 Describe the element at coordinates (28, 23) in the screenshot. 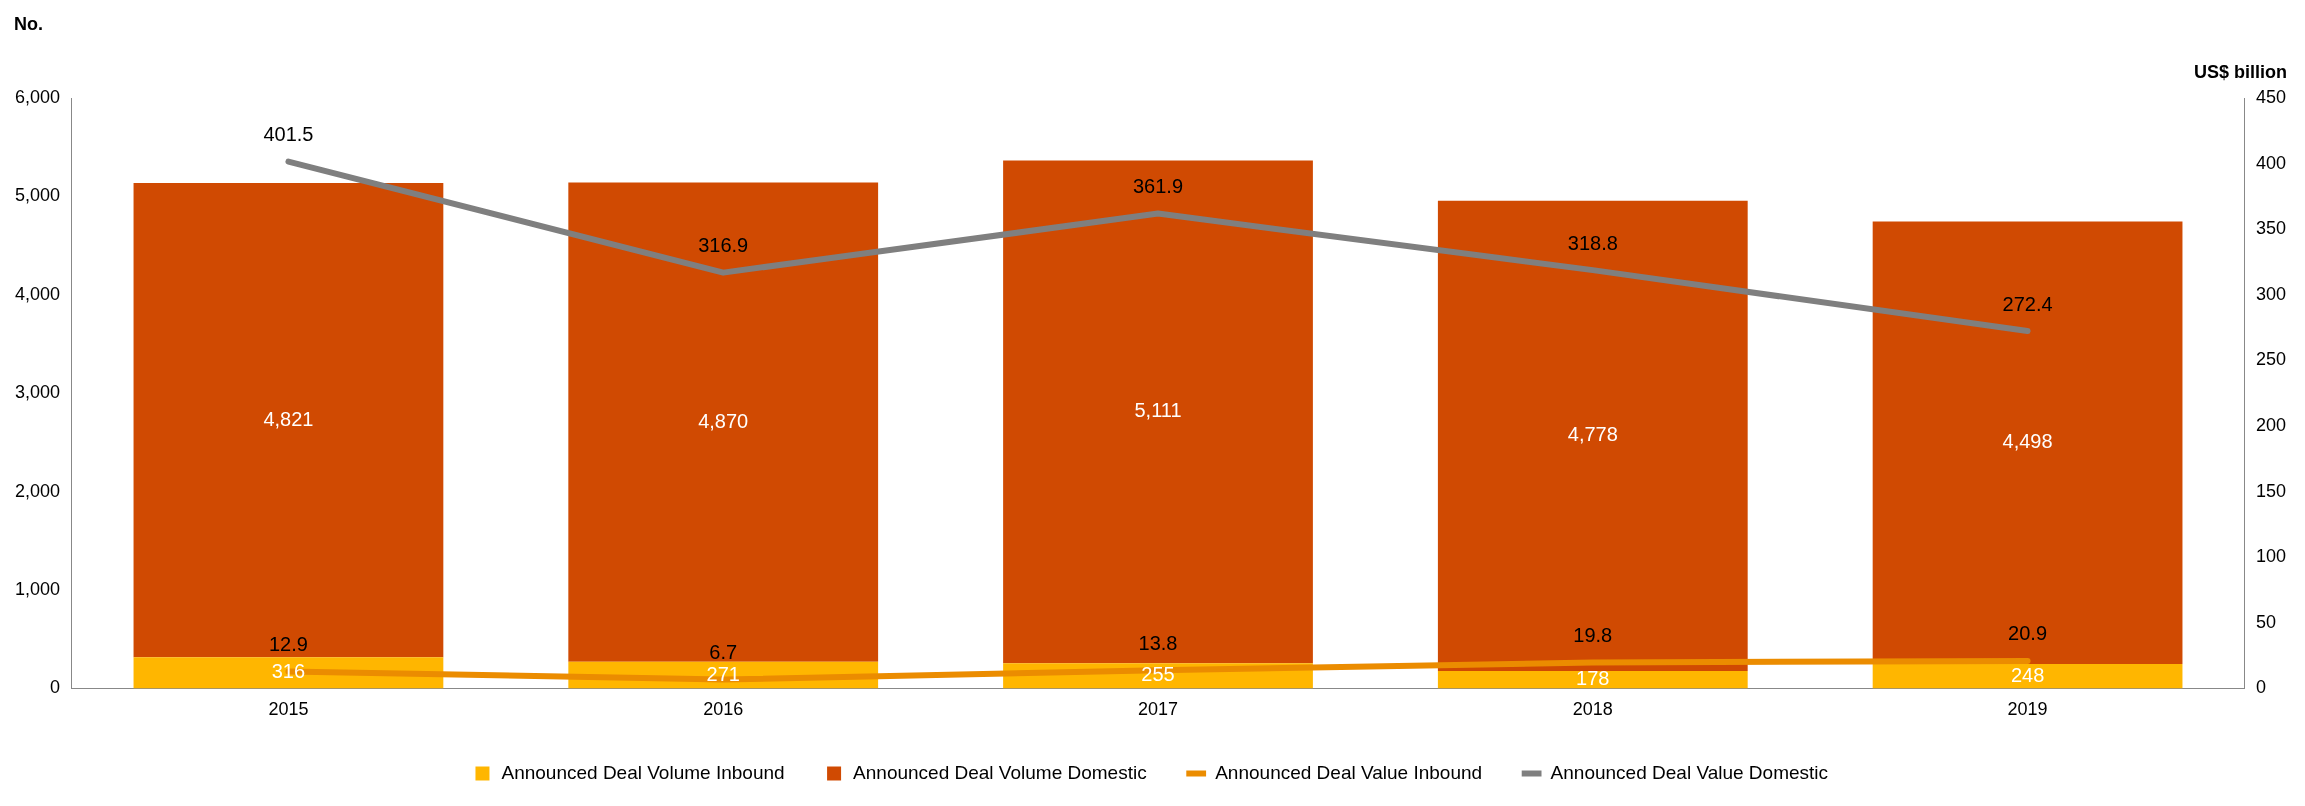

I see `y-axis-title: No.` at that location.